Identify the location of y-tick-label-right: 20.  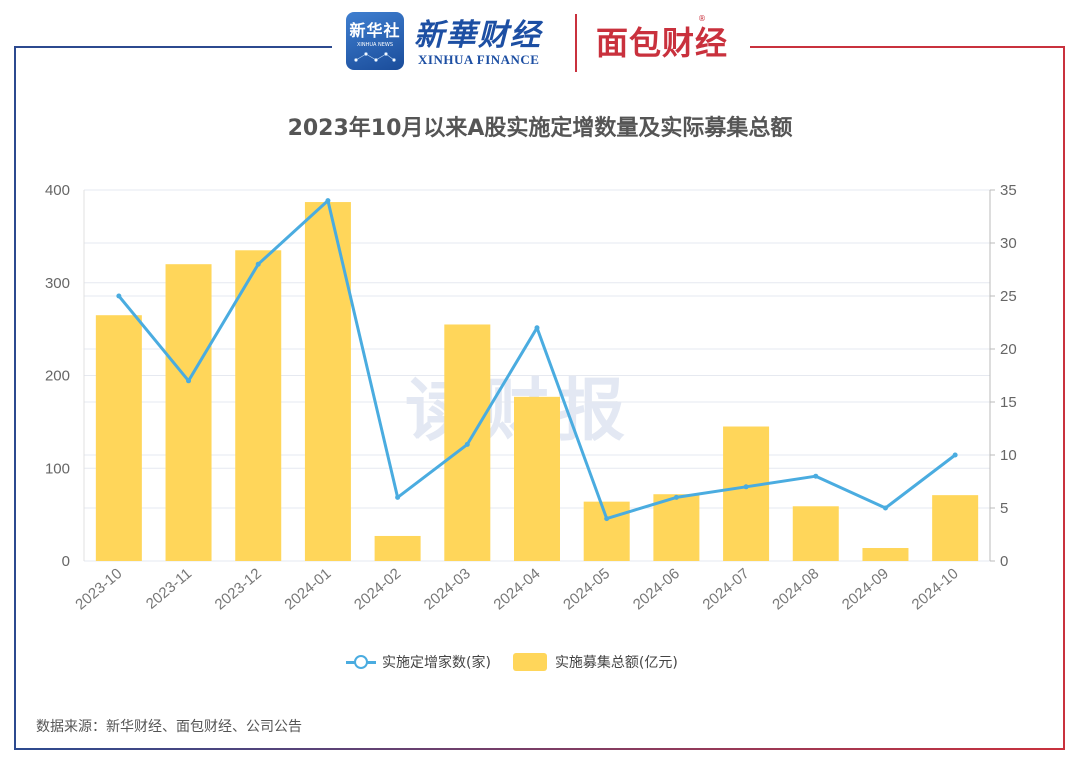
(1008, 349).